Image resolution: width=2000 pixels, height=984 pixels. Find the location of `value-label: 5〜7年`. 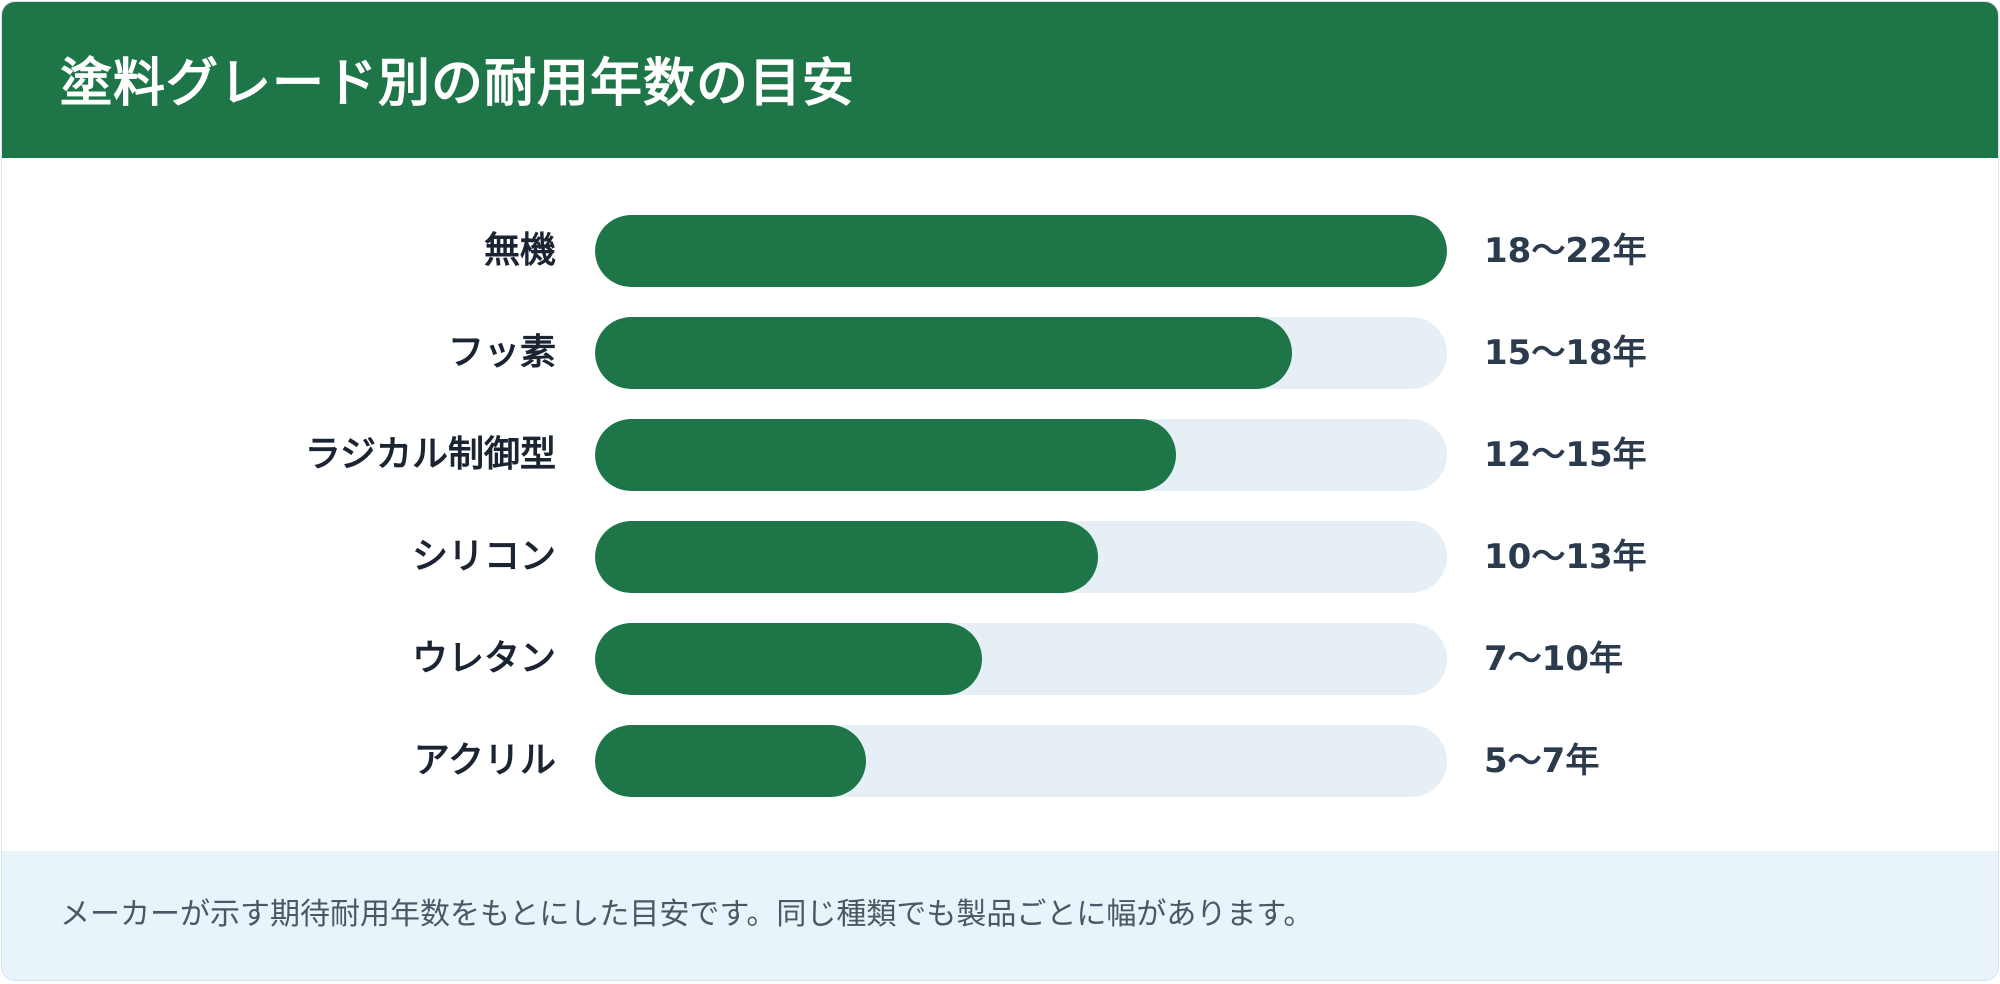

value-label: 5〜7年 is located at coordinates (1542, 761).